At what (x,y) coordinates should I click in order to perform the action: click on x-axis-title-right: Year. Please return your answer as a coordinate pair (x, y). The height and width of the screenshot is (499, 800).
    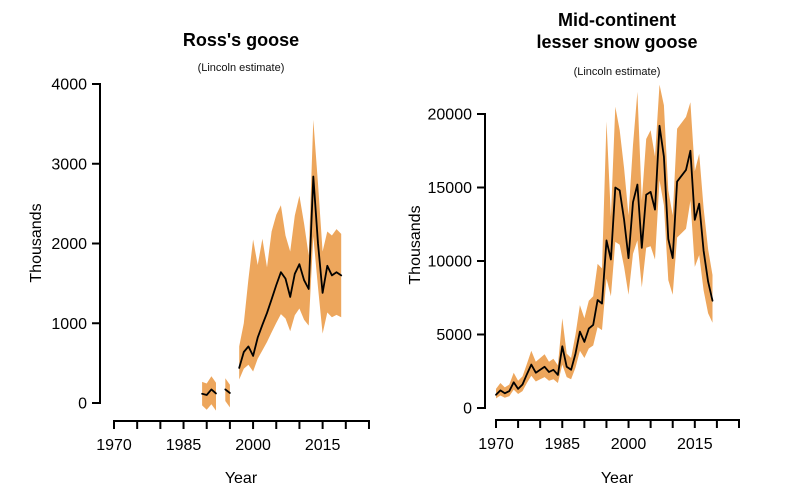
    Looking at the image, I should click on (617, 478).